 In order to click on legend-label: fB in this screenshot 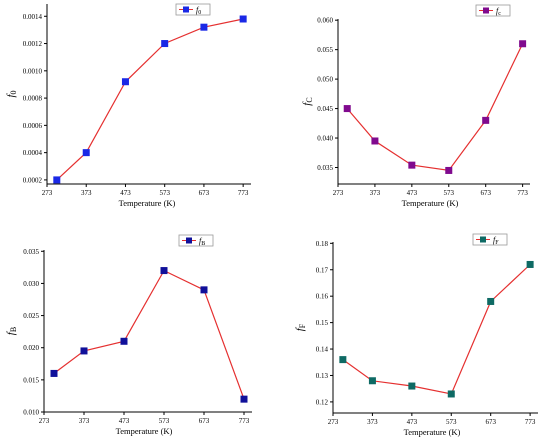, I will do `click(202, 242)`.